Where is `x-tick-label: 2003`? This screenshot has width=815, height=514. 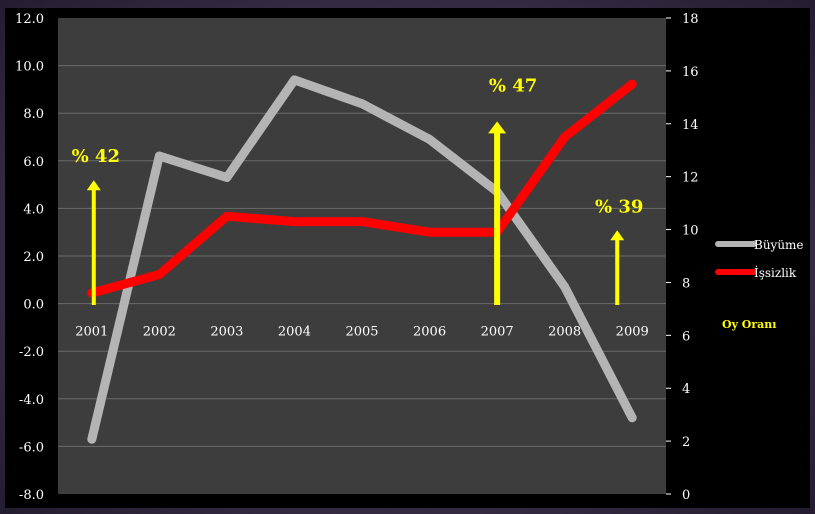 x-tick-label: 2003 is located at coordinates (226, 332).